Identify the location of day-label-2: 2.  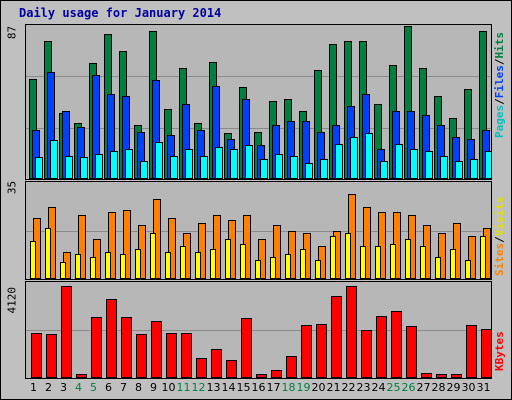
(48, 387).